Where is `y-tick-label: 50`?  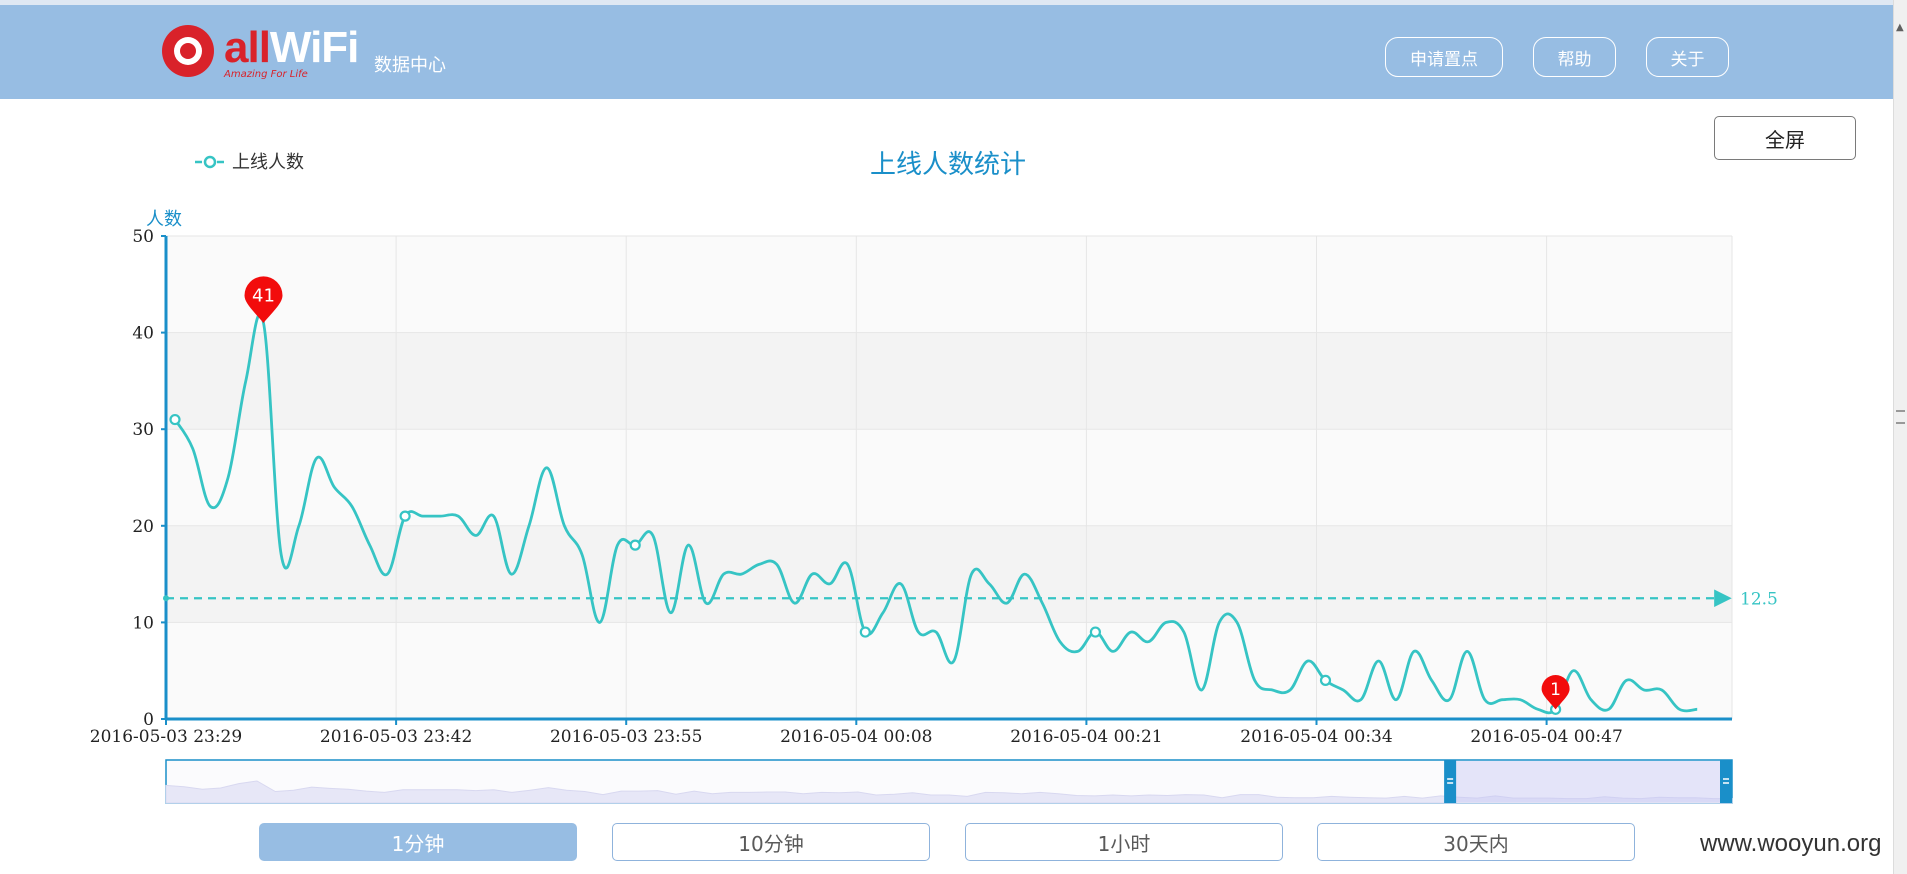 y-tick-label: 50 is located at coordinates (143, 237).